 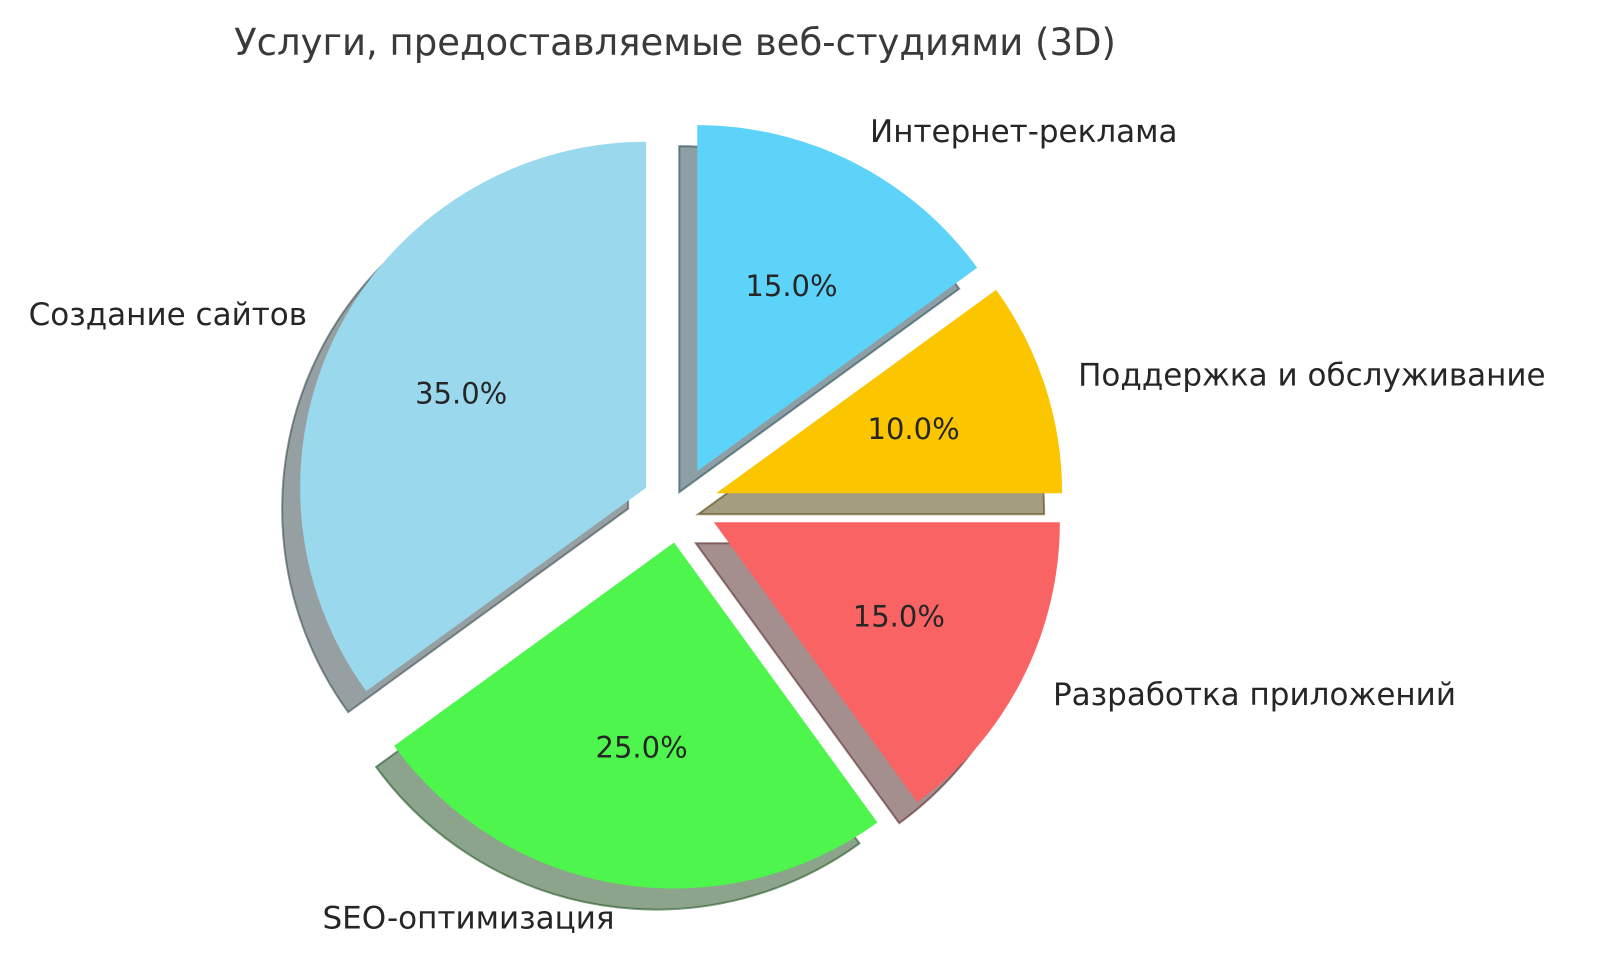 I want to click on slice-percent: 10.0%, so click(x=914, y=429).